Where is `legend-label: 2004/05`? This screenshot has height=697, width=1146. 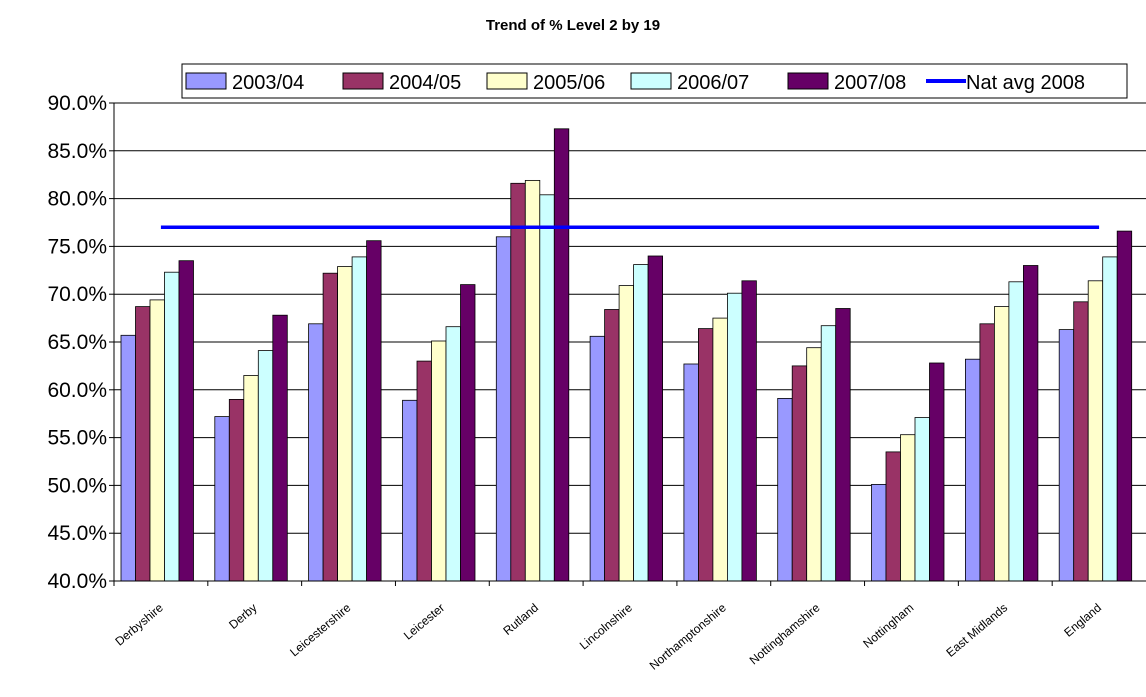
legend-label: 2004/05 is located at coordinates (425, 83).